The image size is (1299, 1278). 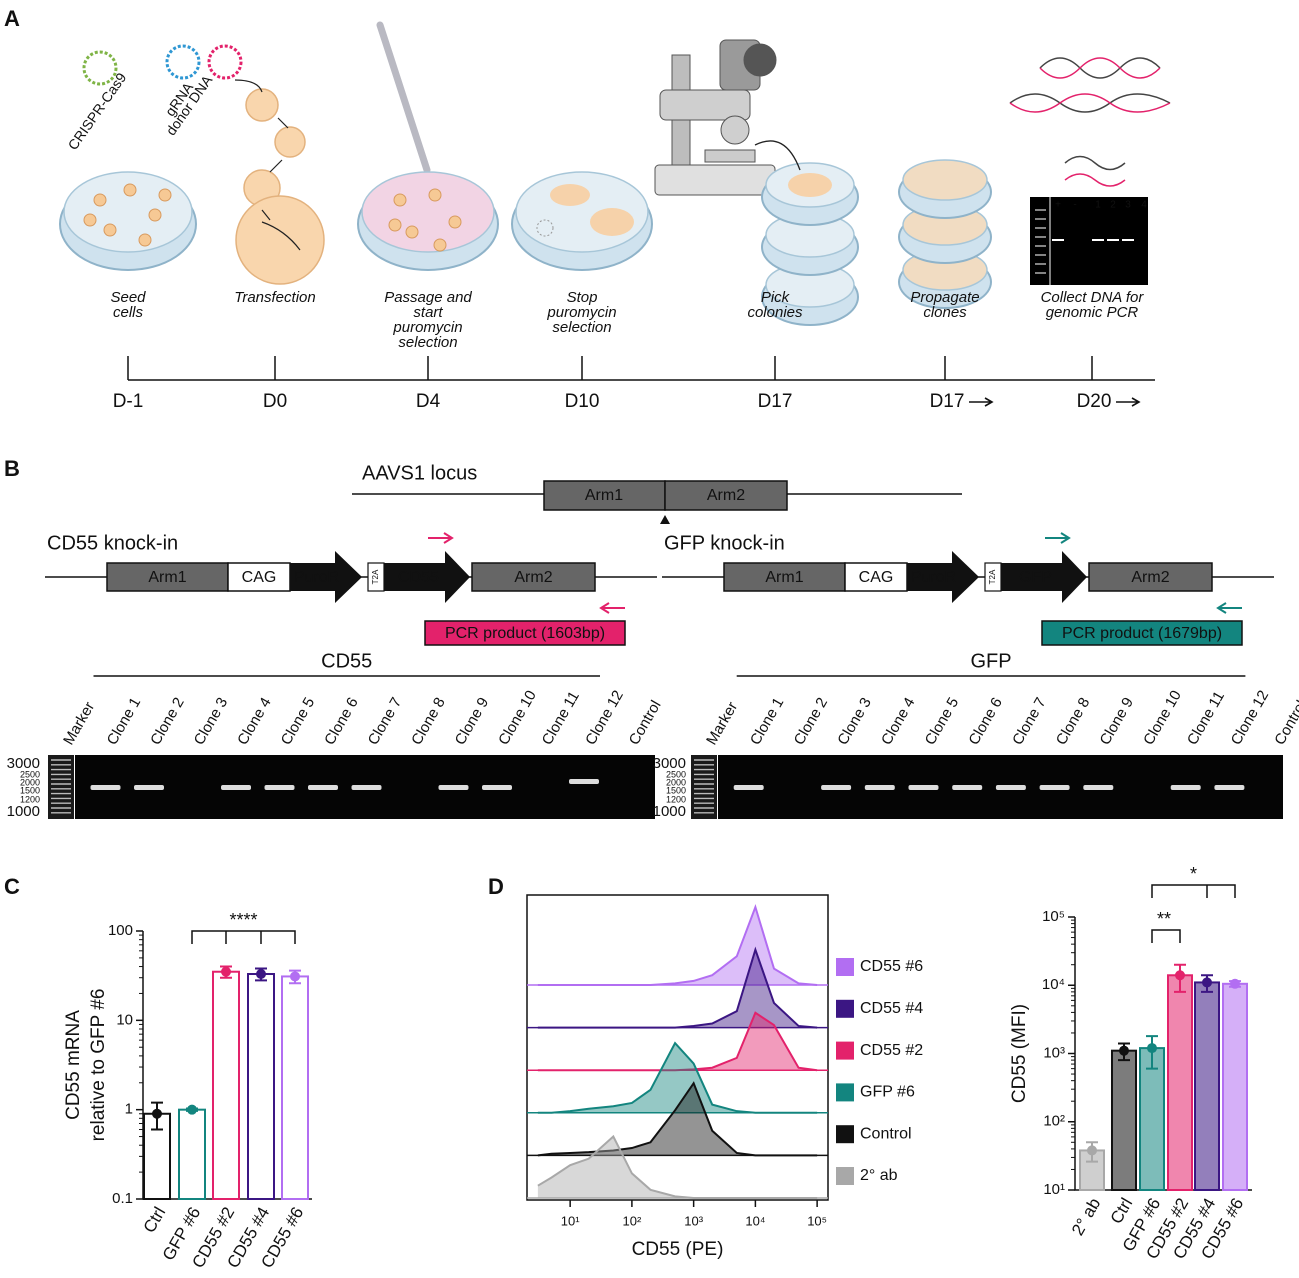 I want to click on x-tick-label: 10⁴, so click(x=755, y=1220).